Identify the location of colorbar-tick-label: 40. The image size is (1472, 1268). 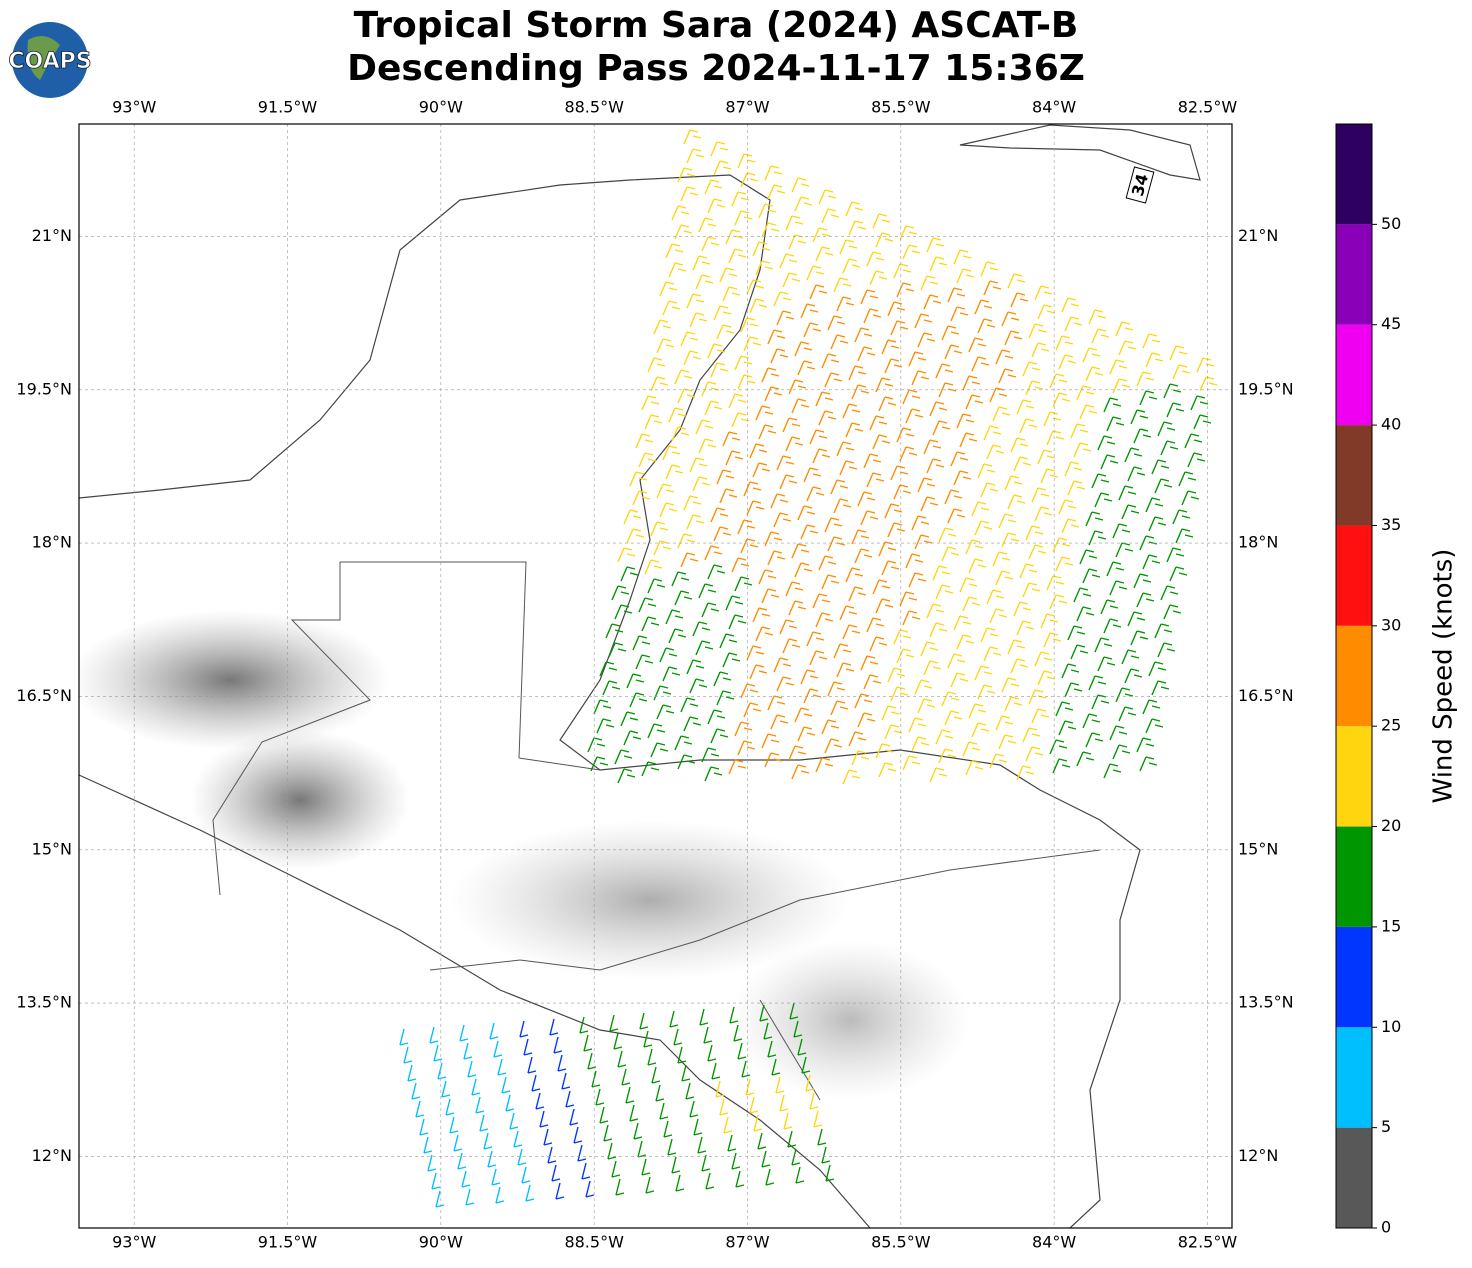
(1391, 424).